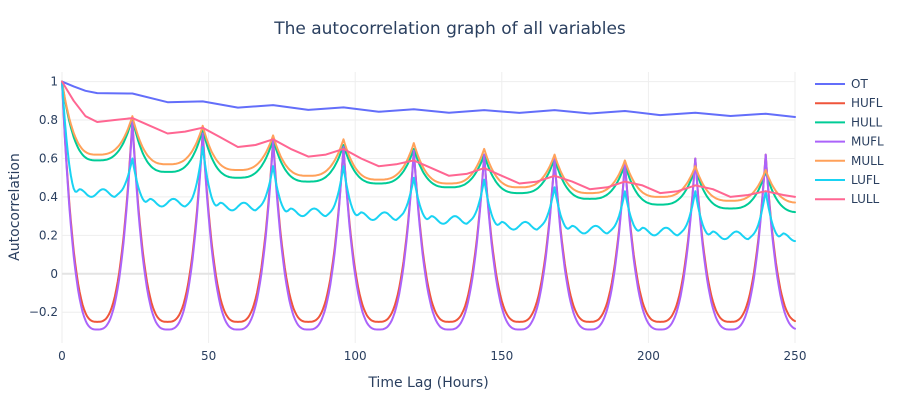 The height and width of the screenshot is (400, 900). Describe the element at coordinates (208, 356) in the screenshot. I see `x-tick-label: 50` at that location.